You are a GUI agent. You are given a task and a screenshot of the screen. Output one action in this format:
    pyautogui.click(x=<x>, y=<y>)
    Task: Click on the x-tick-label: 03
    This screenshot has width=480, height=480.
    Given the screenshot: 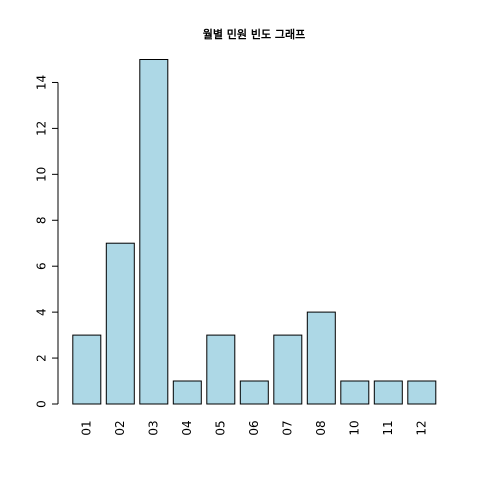 What is the action you would take?
    pyautogui.click(x=153, y=427)
    